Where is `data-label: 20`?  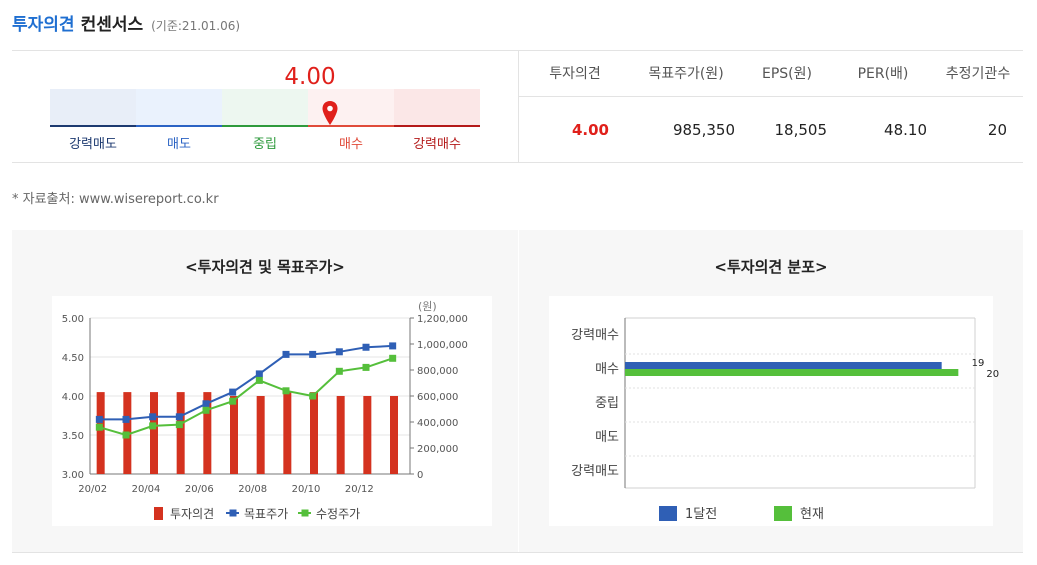 data-label: 20 is located at coordinates (992, 374).